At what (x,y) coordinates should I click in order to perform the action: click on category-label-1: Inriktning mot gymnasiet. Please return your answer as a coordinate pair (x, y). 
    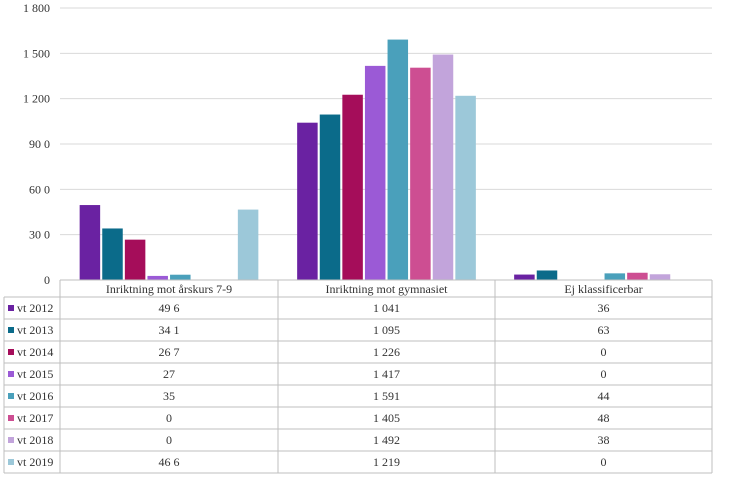
    Looking at the image, I should click on (387, 289).